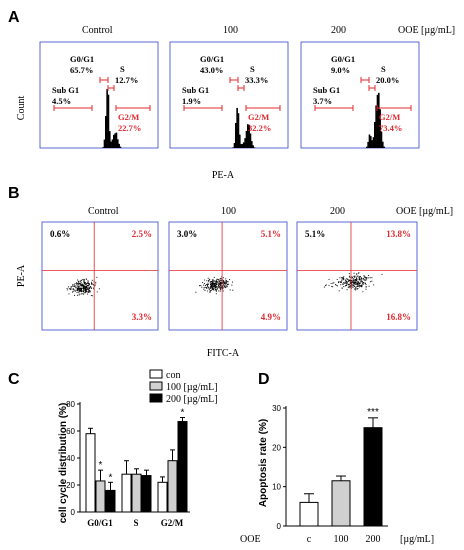  What do you see at coordinates (126, 80) in the screenshot?
I see `s-value: 12.7%` at bounding box center [126, 80].